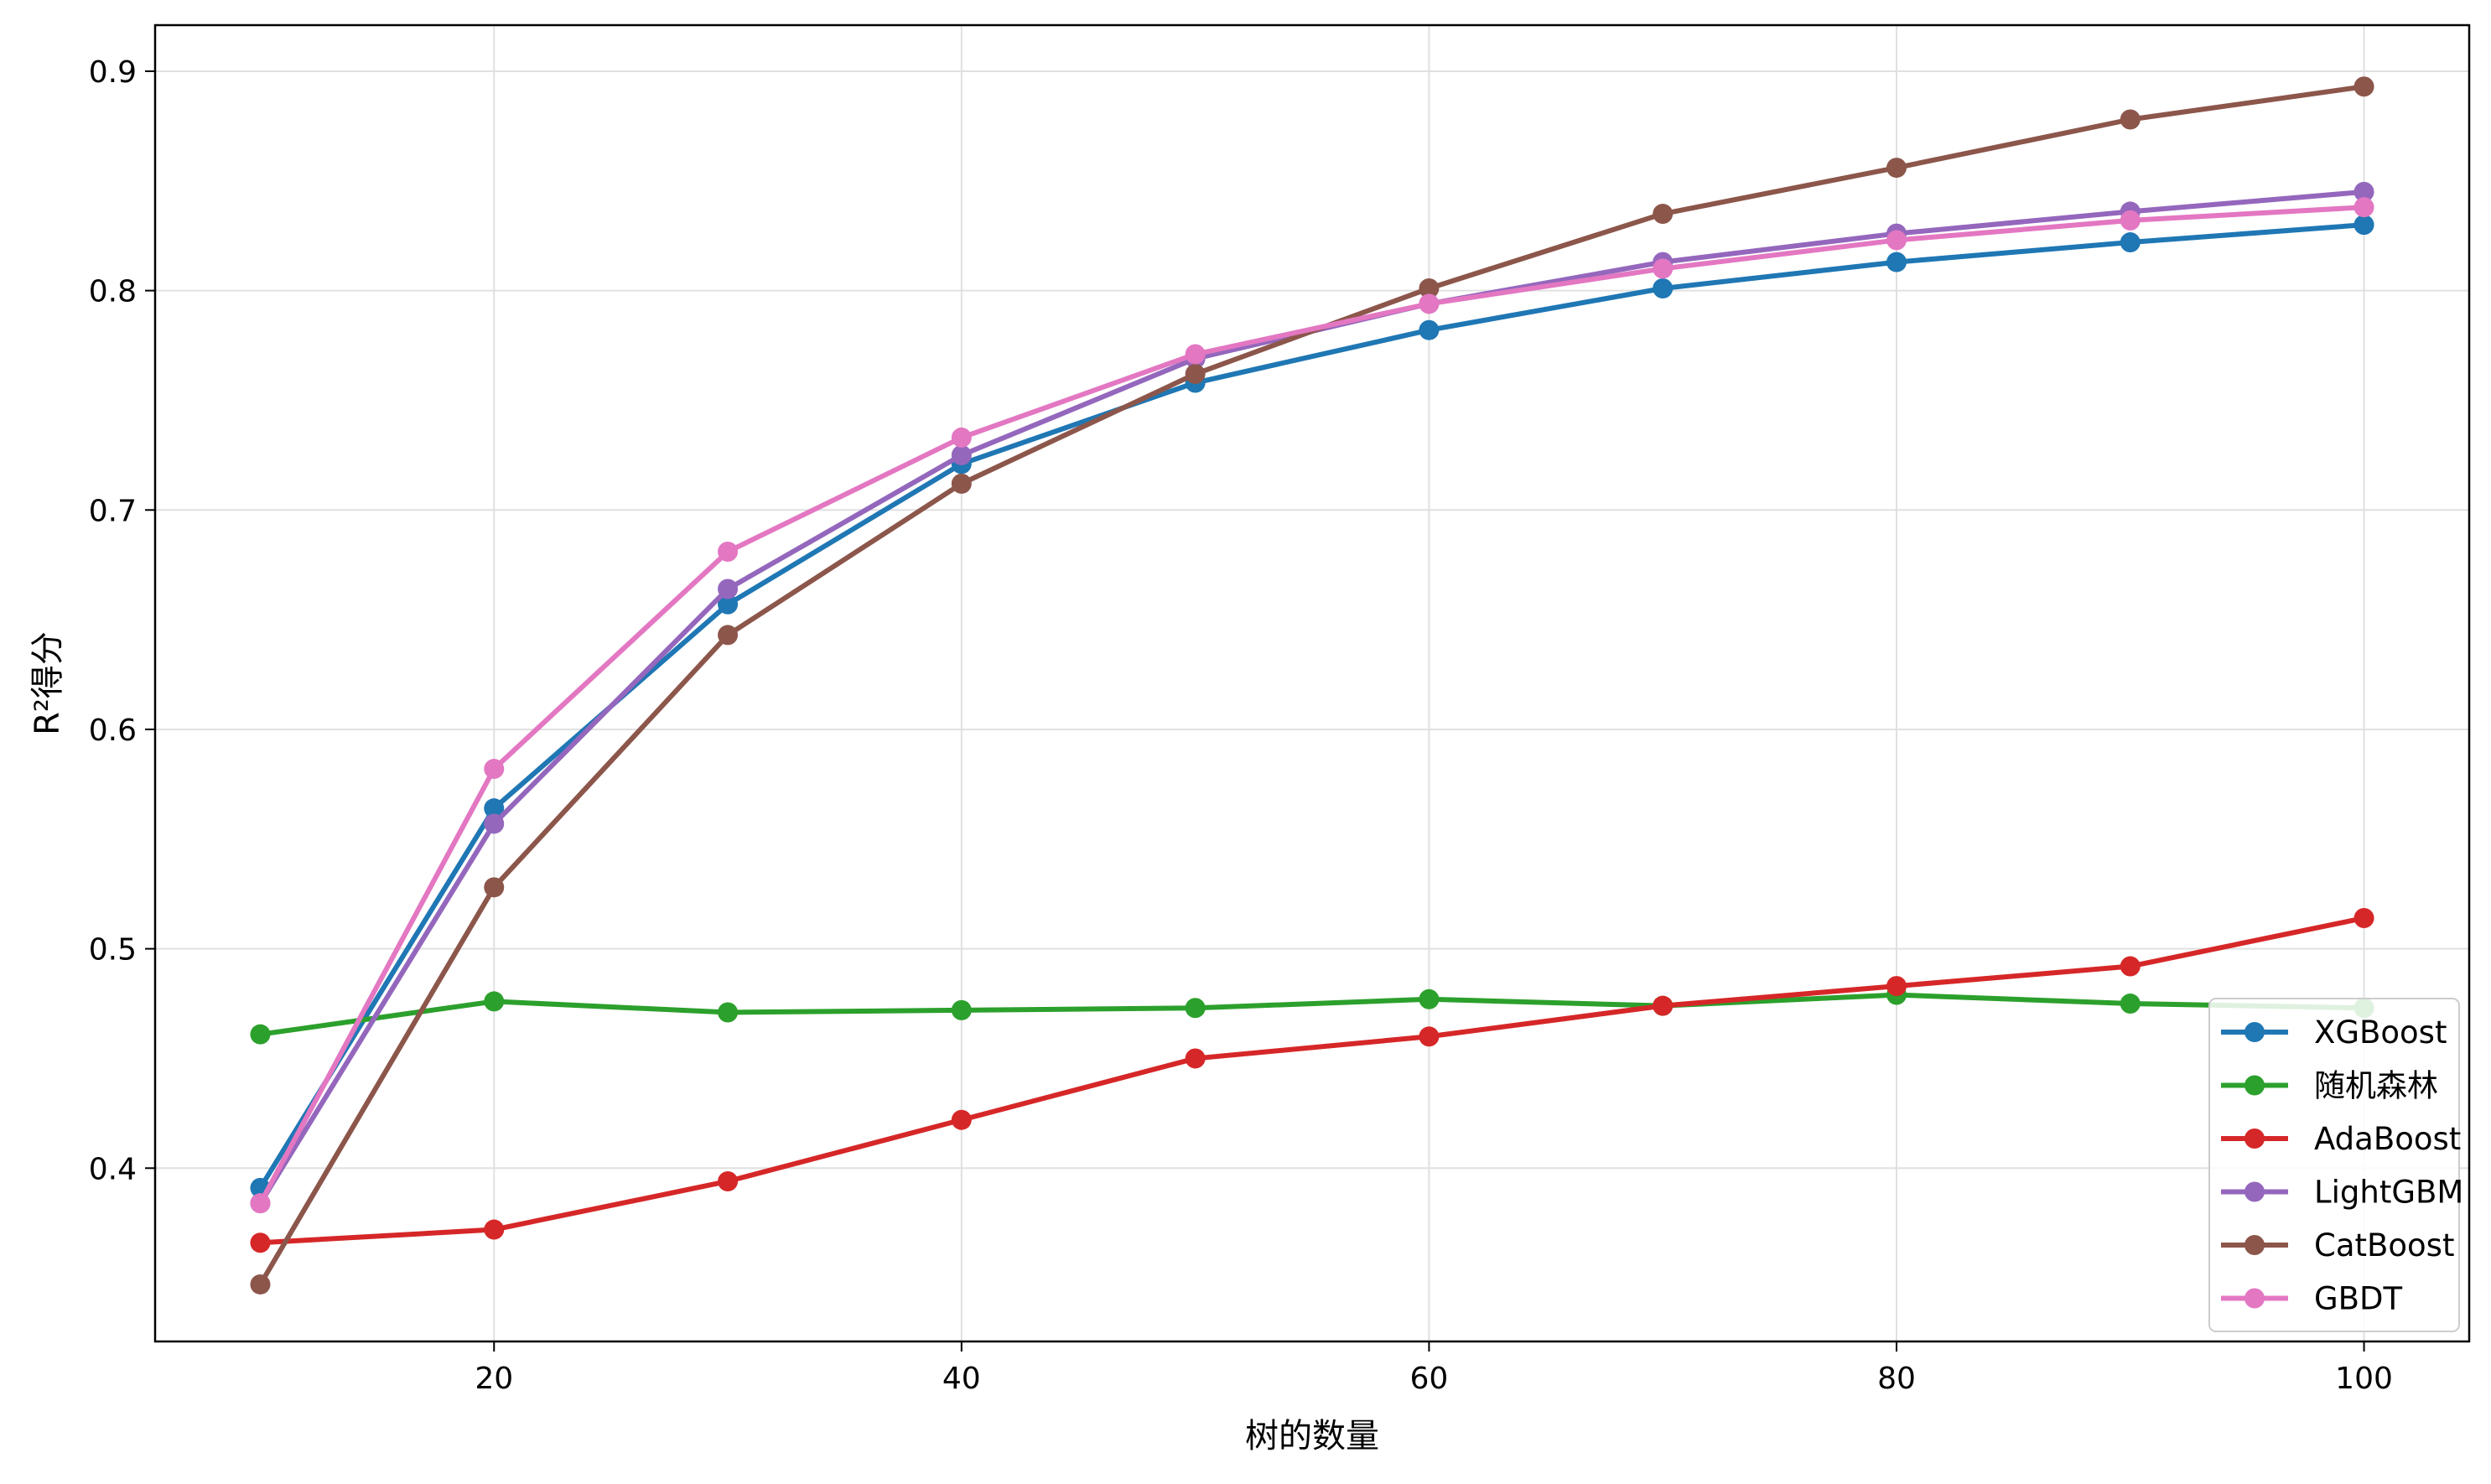 This screenshot has width=2491, height=1484. Describe the element at coordinates (113, 1169) in the screenshot. I see `y-tick-label: 0.4` at that location.